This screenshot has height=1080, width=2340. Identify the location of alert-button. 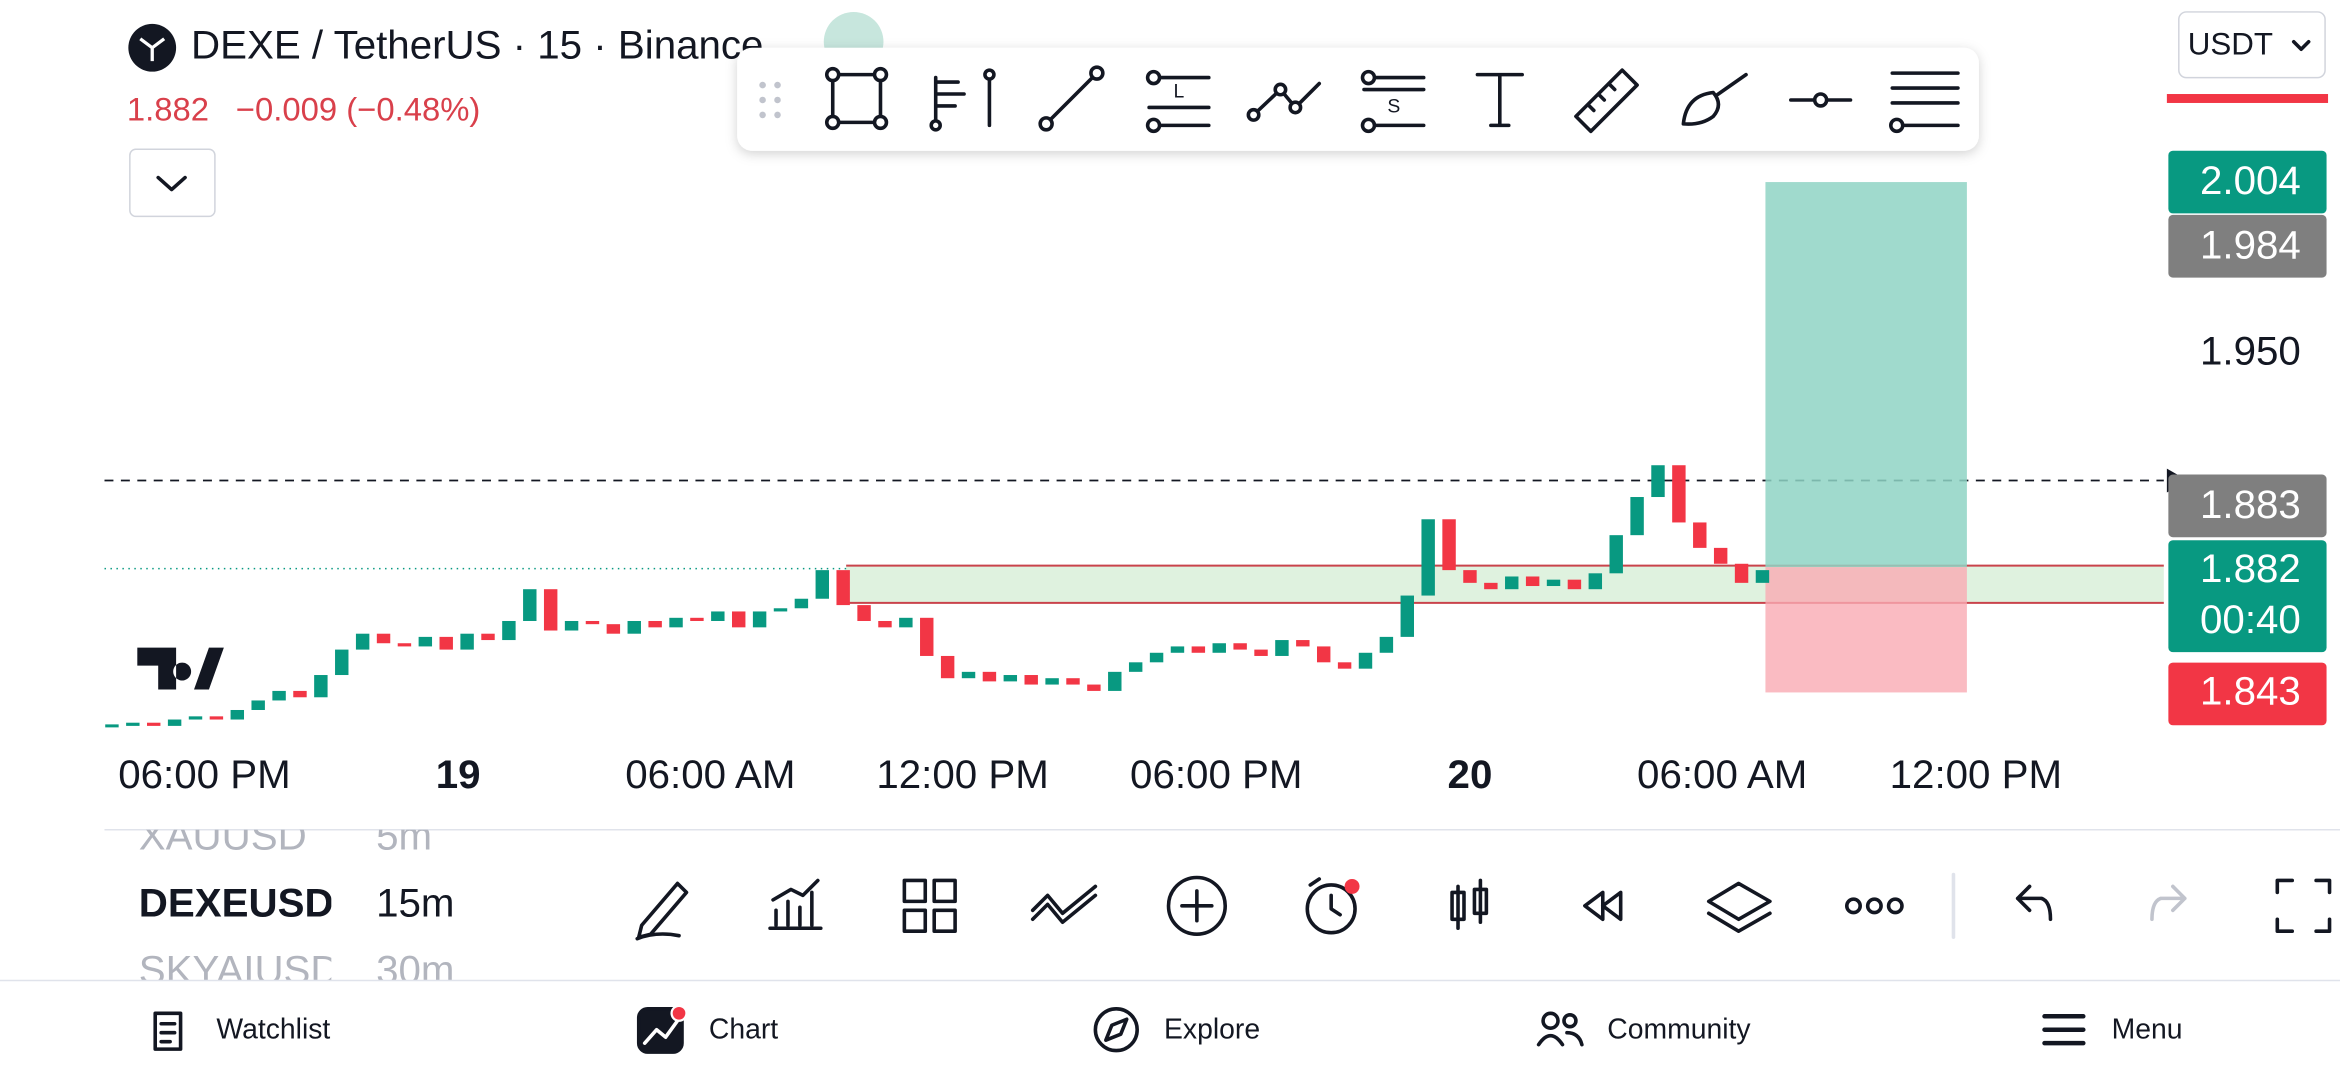
(1331, 906).